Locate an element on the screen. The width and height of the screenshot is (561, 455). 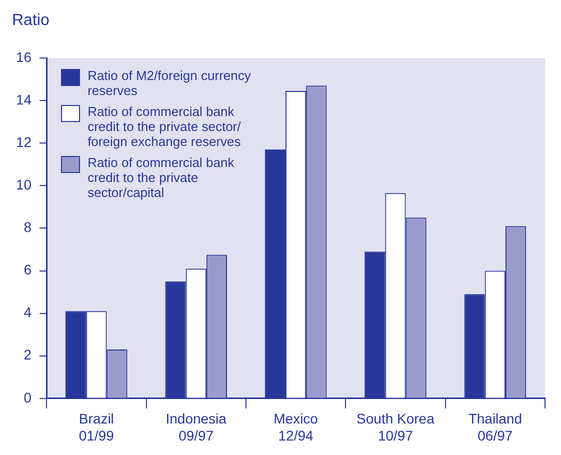
y-tick-label: 12 is located at coordinates (24, 142).